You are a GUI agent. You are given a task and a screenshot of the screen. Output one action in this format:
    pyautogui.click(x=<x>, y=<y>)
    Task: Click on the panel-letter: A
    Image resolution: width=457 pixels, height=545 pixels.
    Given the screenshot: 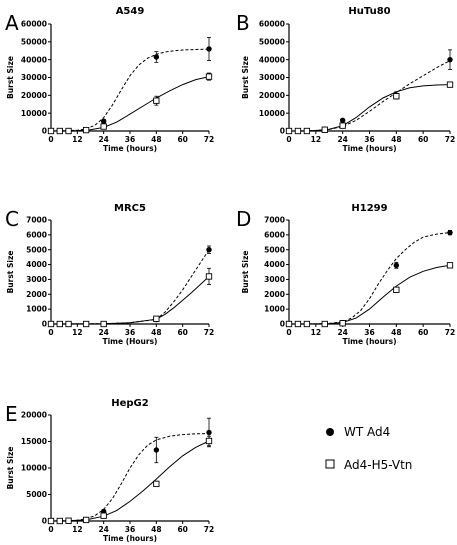 What is the action you would take?
    pyautogui.click(x=12, y=23)
    